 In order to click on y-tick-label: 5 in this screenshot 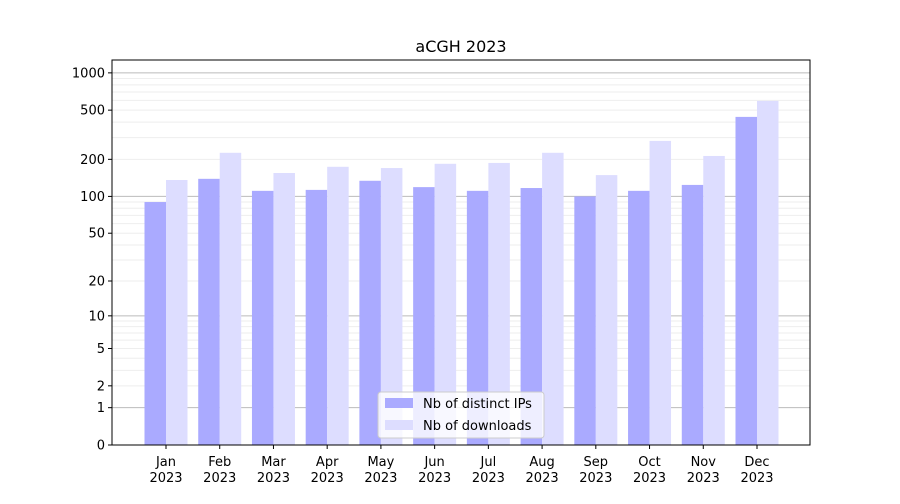, I will do `click(101, 349)`.